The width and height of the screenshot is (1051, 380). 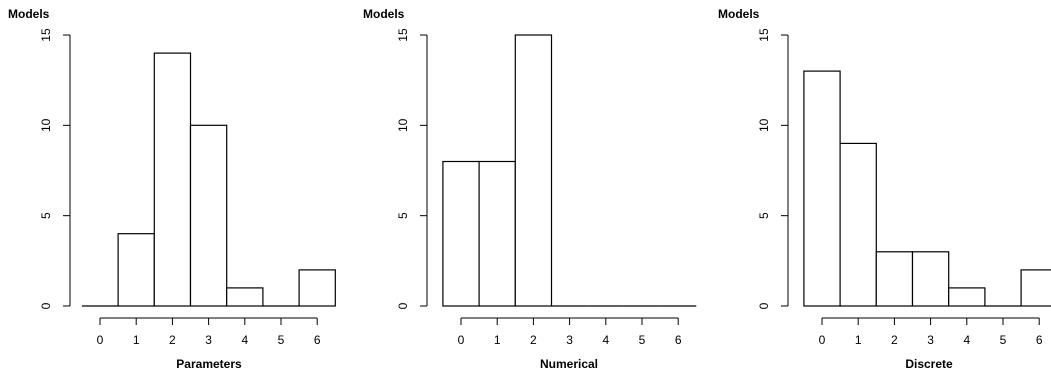 I want to click on bars-group, so click(x=927, y=188).